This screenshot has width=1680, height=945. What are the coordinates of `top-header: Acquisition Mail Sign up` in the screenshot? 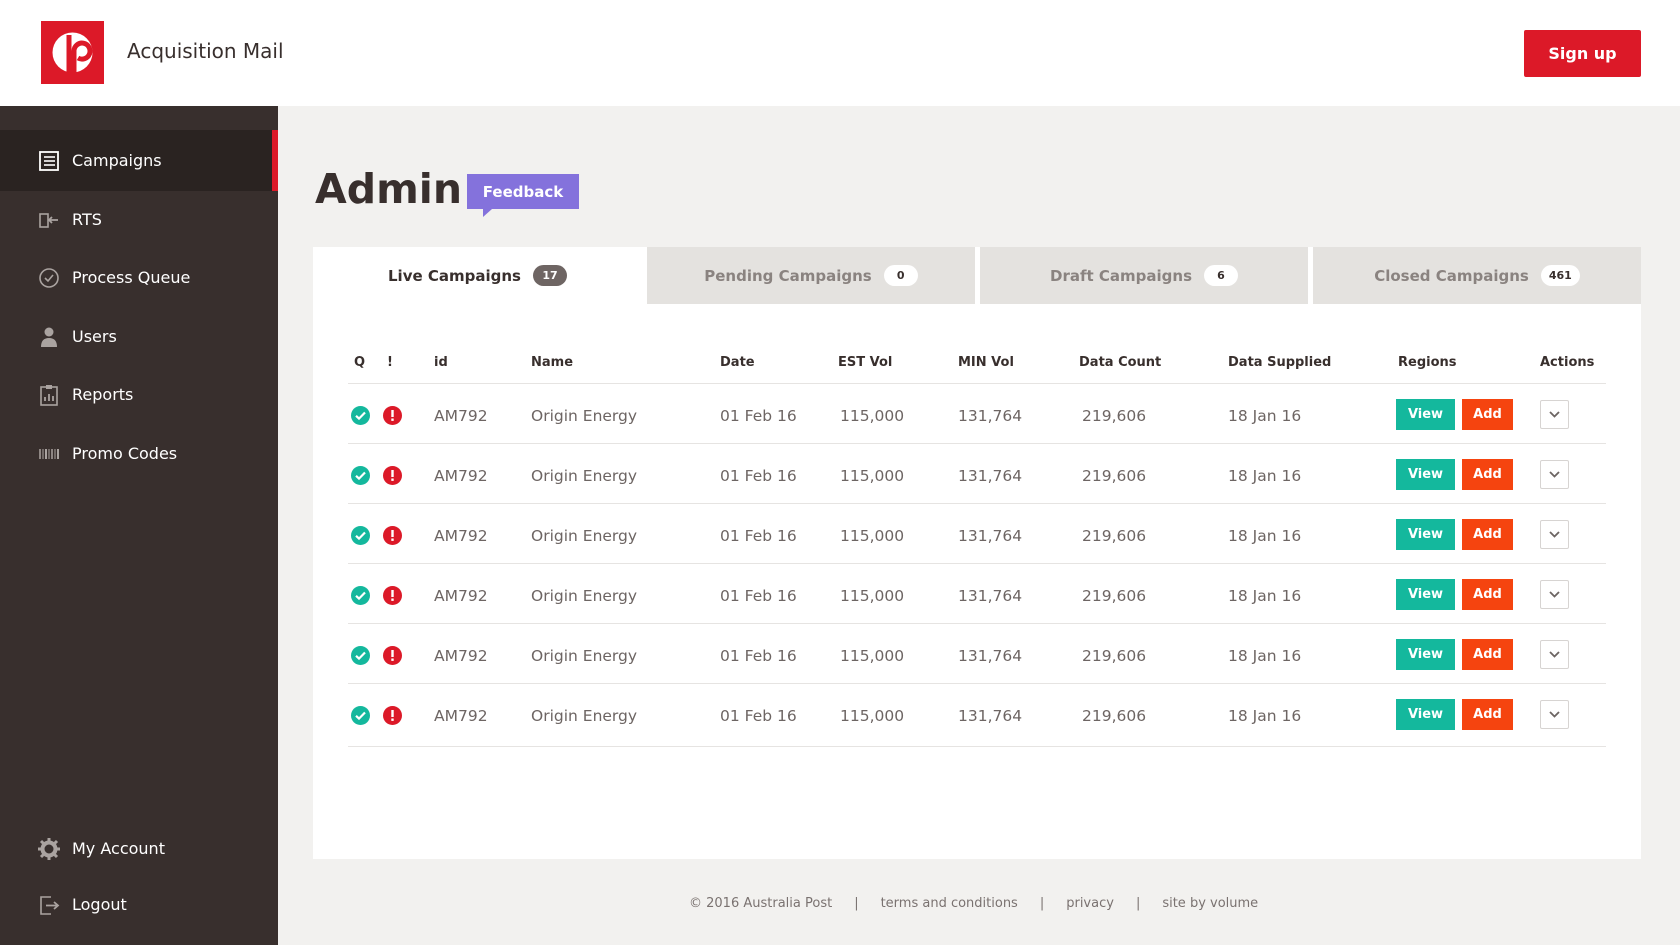 It's located at (840, 53).